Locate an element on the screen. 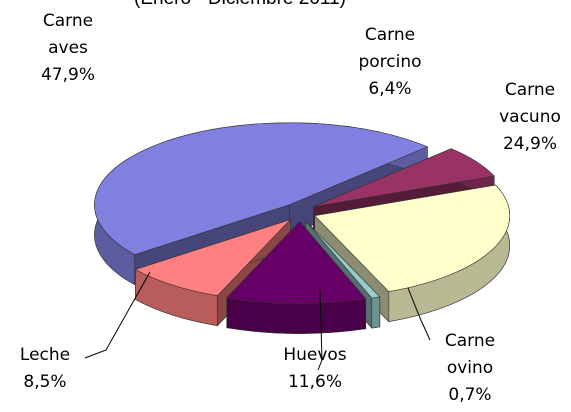 The width and height of the screenshot is (571, 412). slice-label: Carne aves is located at coordinates (68, 34).